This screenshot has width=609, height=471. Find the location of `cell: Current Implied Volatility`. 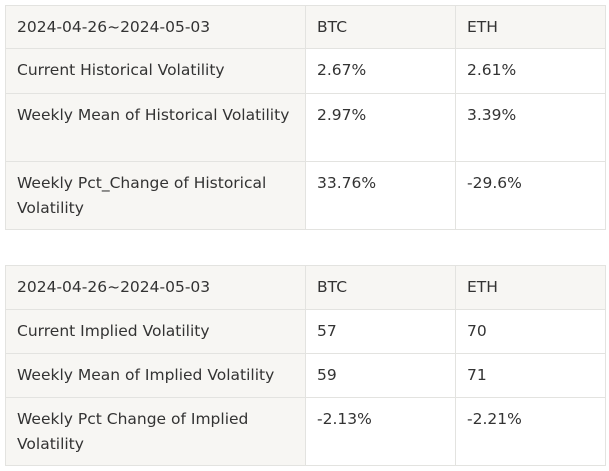

cell: Current Implied Volatility is located at coordinates (155, 331).